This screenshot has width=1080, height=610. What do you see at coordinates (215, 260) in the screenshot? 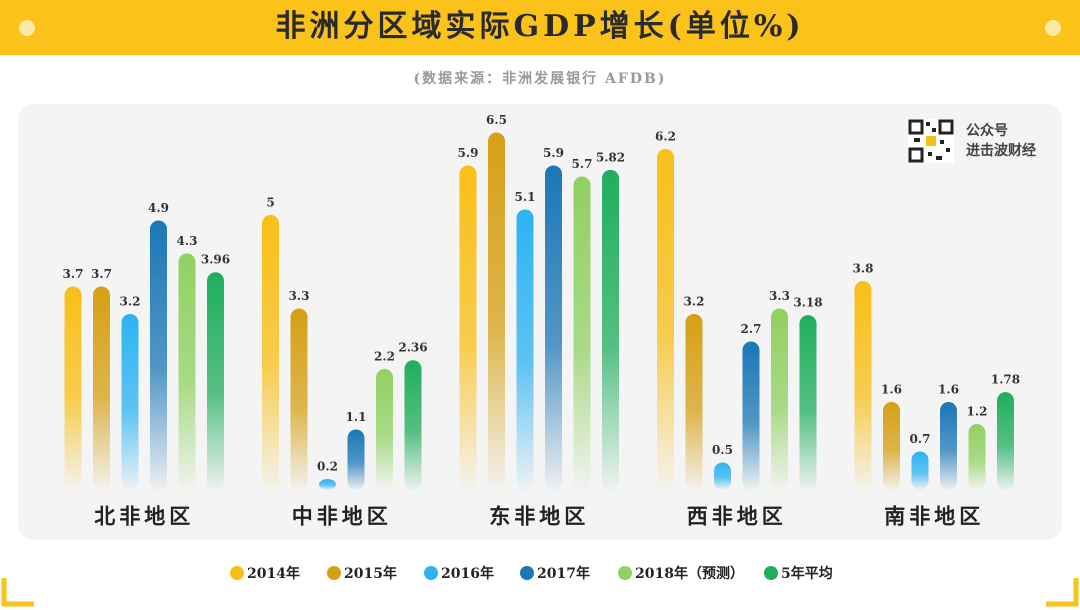
I see `value-label: 3.96` at bounding box center [215, 260].